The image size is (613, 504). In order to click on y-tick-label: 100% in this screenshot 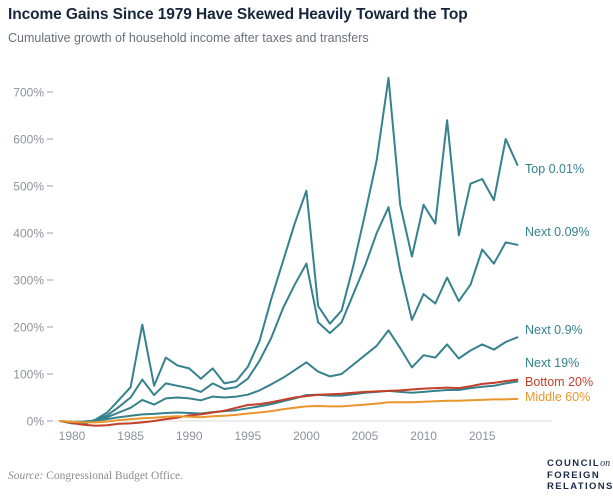, I will do `click(28, 375)`.